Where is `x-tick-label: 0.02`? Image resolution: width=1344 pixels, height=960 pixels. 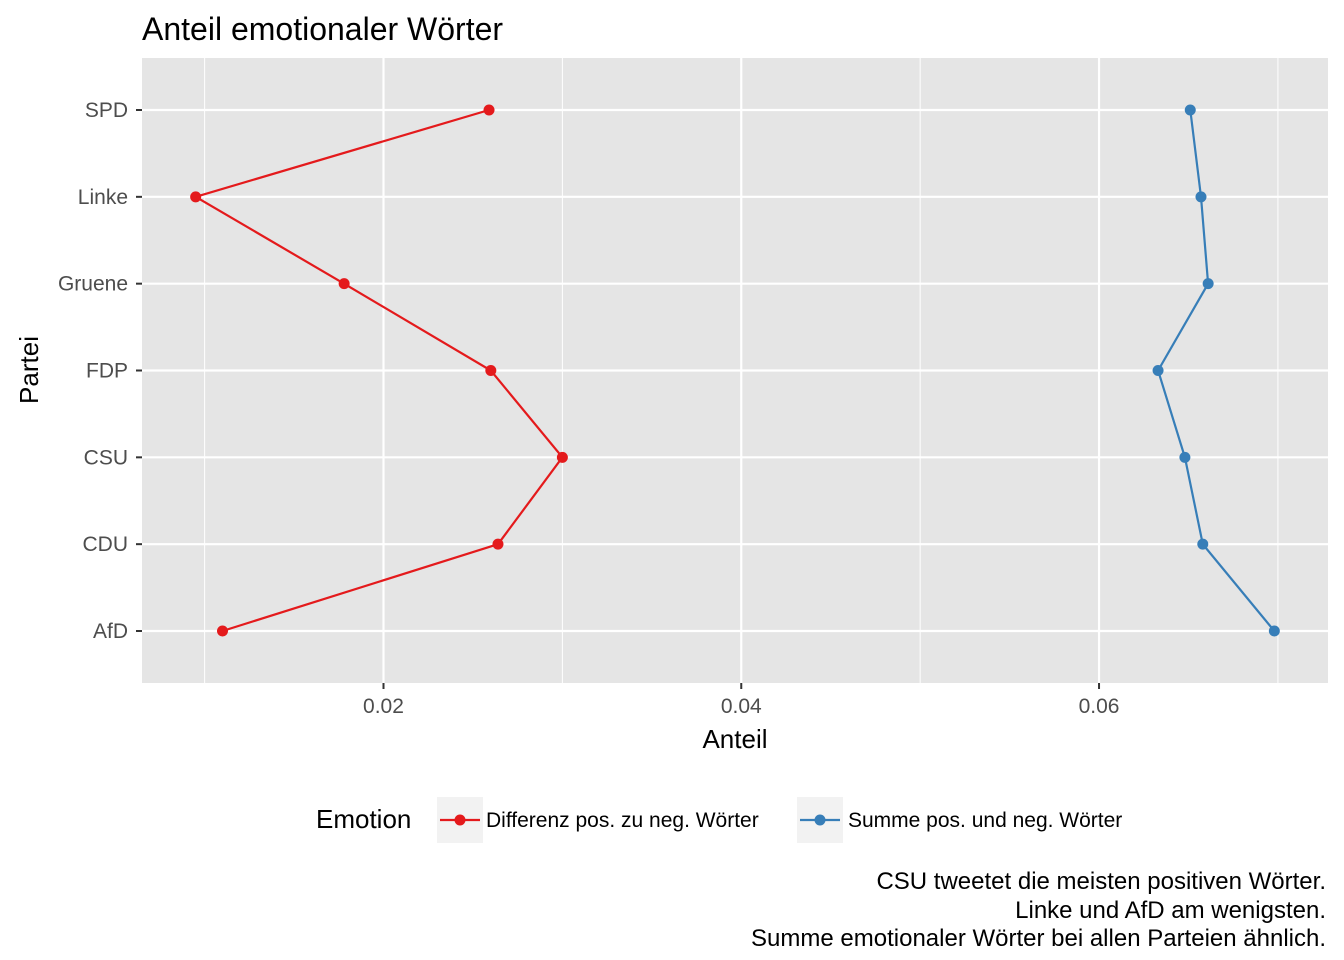 x-tick-label: 0.02 is located at coordinates (383, 706).